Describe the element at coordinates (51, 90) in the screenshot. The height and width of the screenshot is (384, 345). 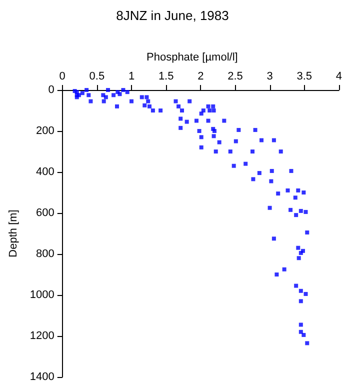
I see `y-tick-label: 0` at that location.